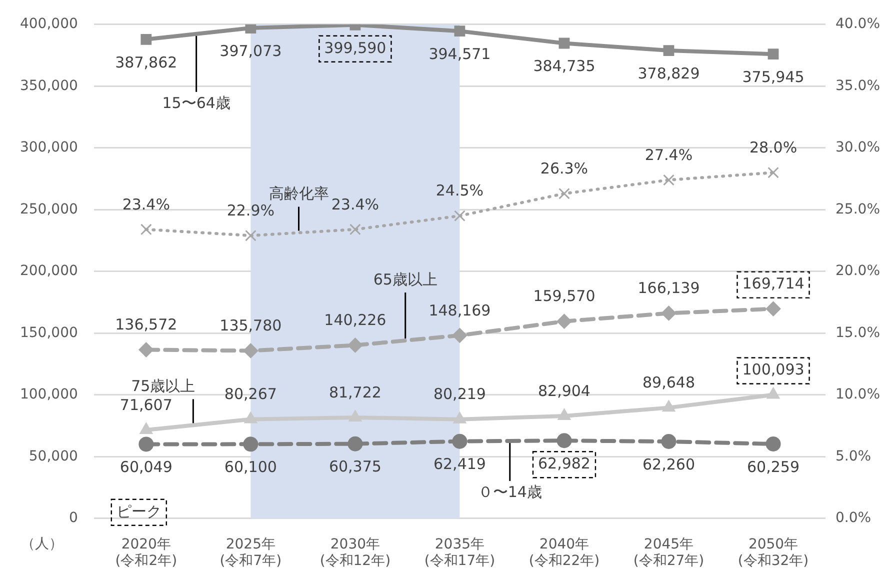  I want to click on text: ０〜14歳, so click(510, 491).